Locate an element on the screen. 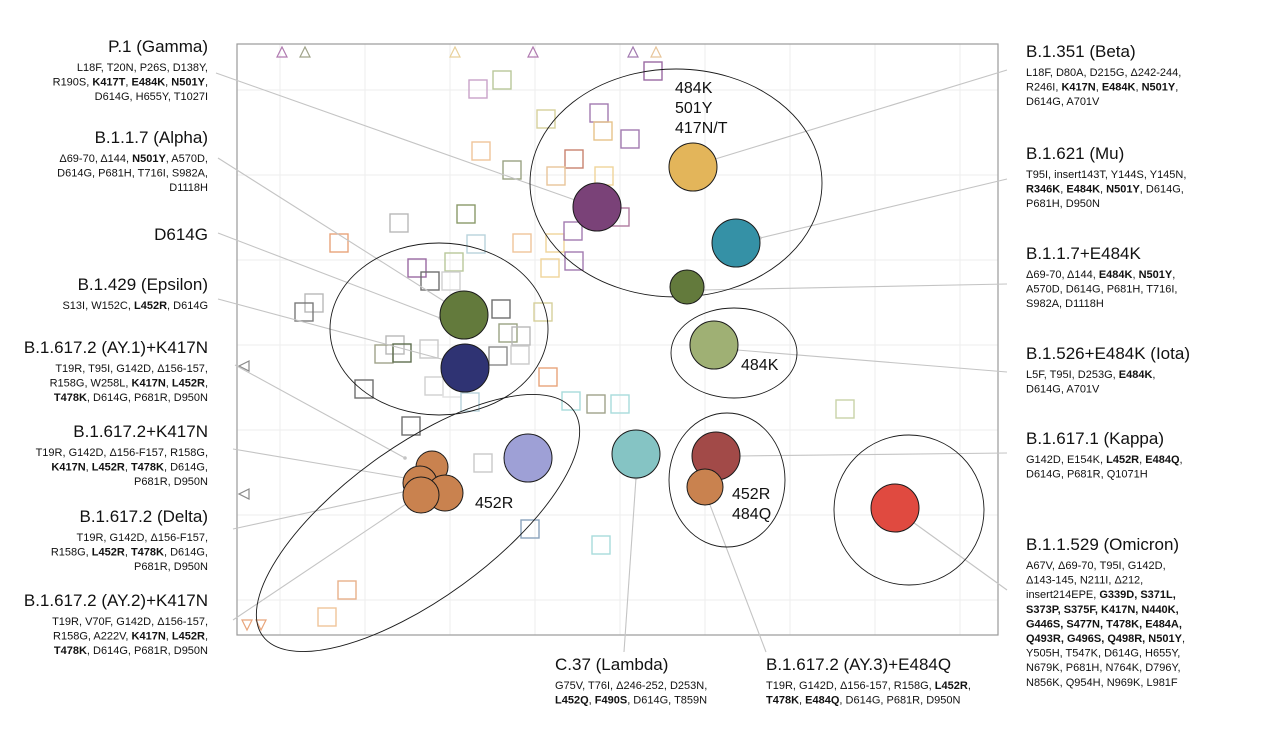 This screenshot has height=742, width=1264. variant-mutations-line: P681R, D950N is located at coordinates (171, 567).